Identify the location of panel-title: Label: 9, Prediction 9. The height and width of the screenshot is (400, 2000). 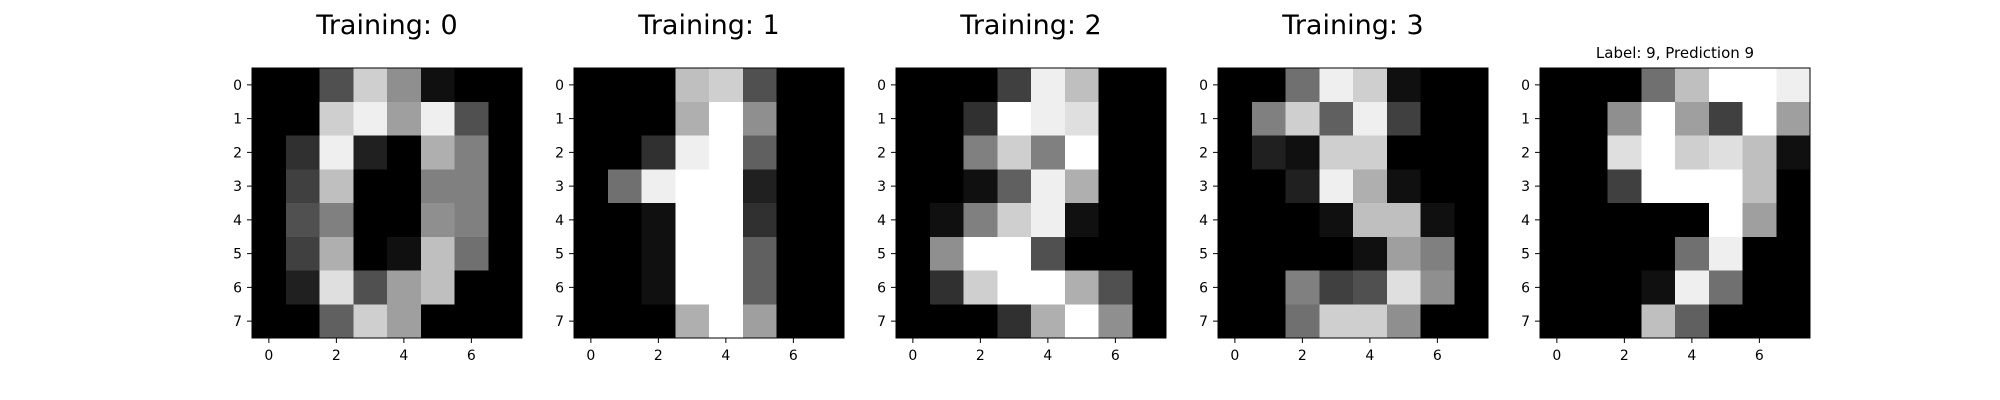
(1675, 53).